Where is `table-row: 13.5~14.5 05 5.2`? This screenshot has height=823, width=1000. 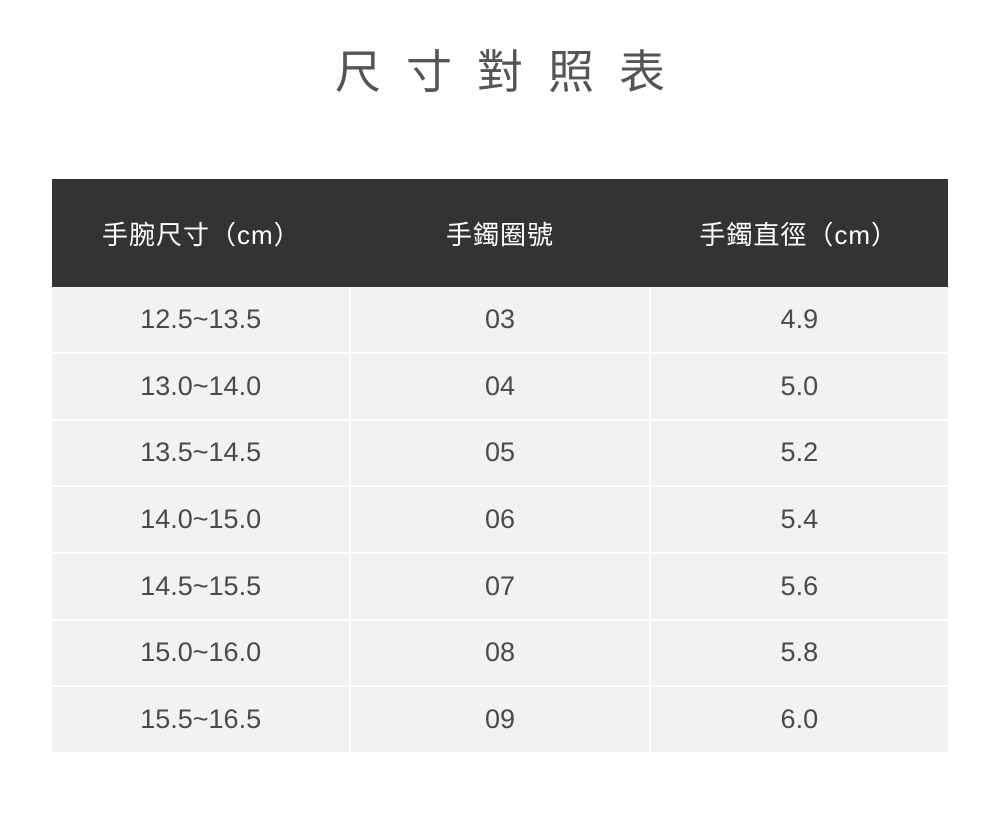
table-row: 13.5~14.5 05 5.2 is located at coordinates (500, 453).